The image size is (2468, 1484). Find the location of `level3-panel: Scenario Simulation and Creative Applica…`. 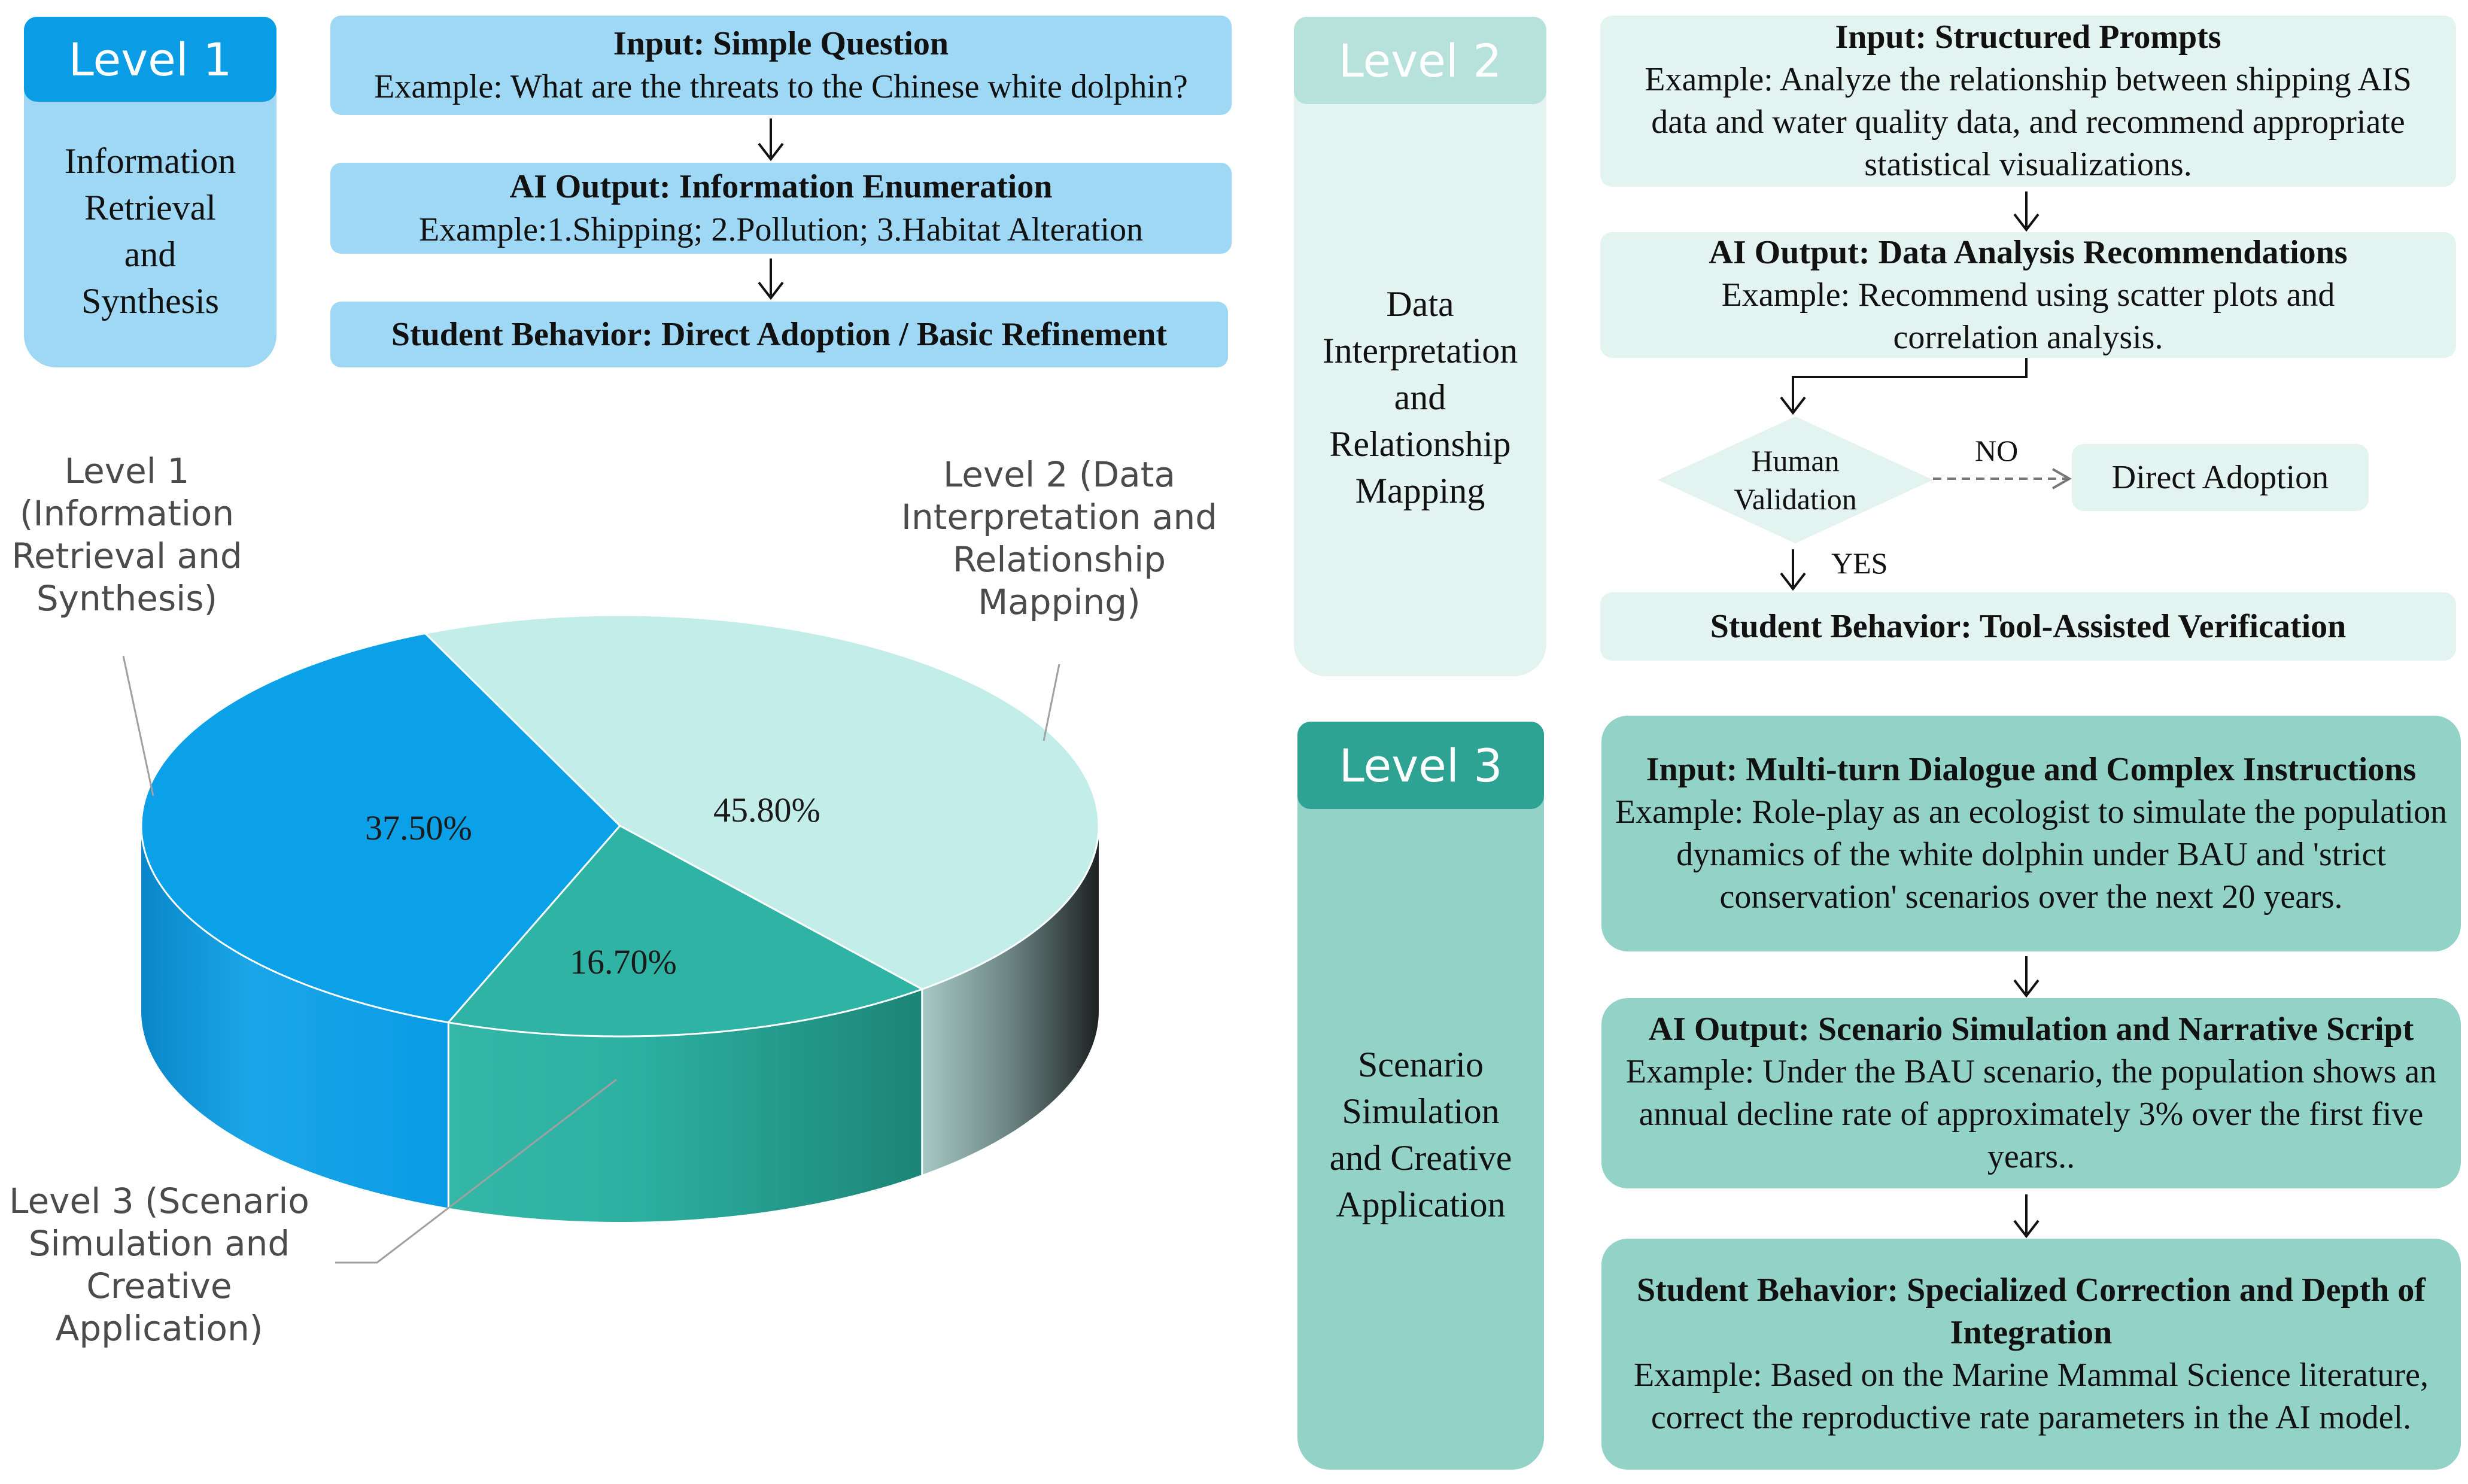

level3-panel: Scenario Simulation and Creative Applica… is located at coordinates (1420, 1096).